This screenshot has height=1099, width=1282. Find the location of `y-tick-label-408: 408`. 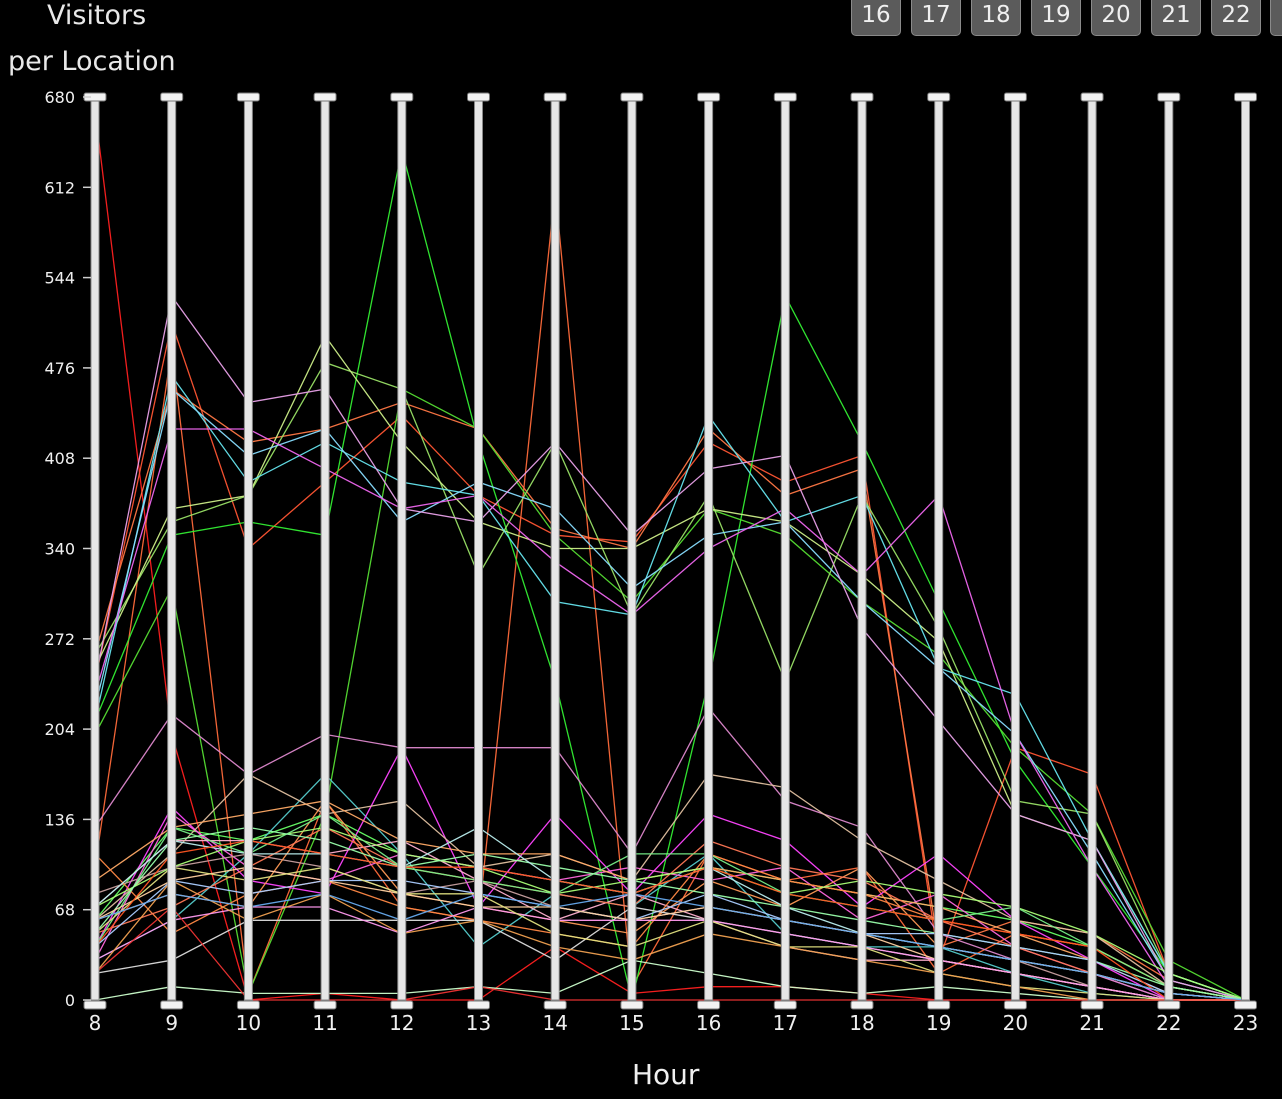

y-tick-label-408: 408 is located at coordinates (59, 458).